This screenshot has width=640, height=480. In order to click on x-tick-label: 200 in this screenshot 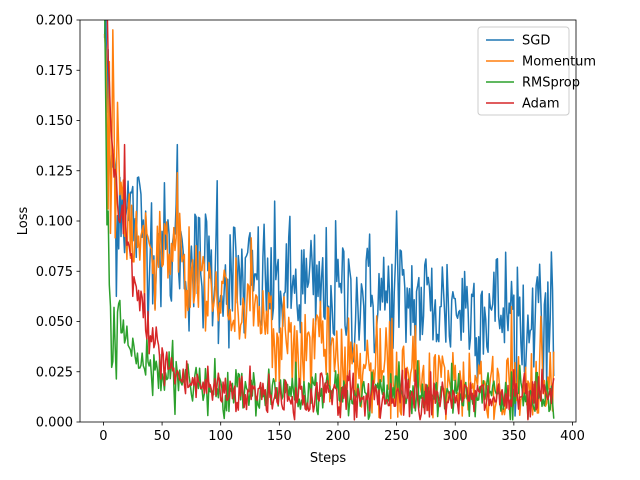, I will do `click(338, 436)`.